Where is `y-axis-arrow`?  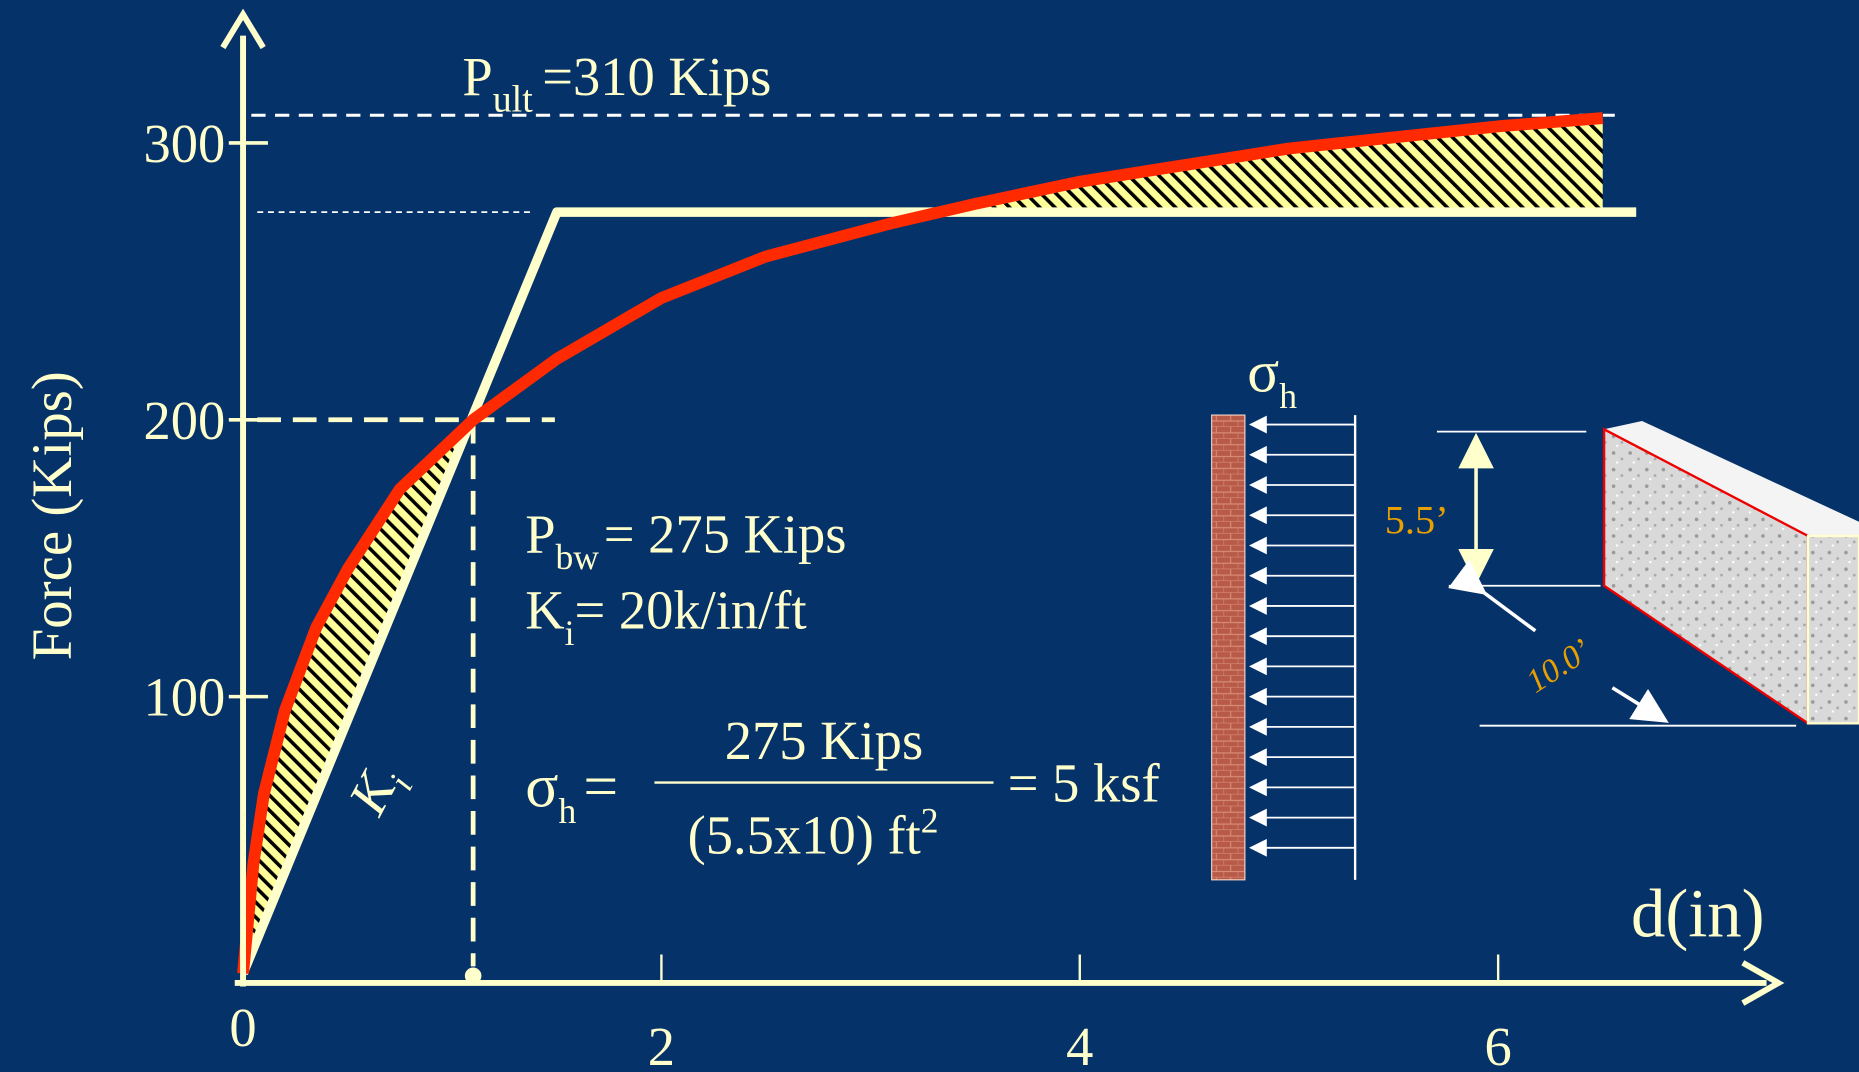 y-axis-arrow is located at coordinates (243, 29).